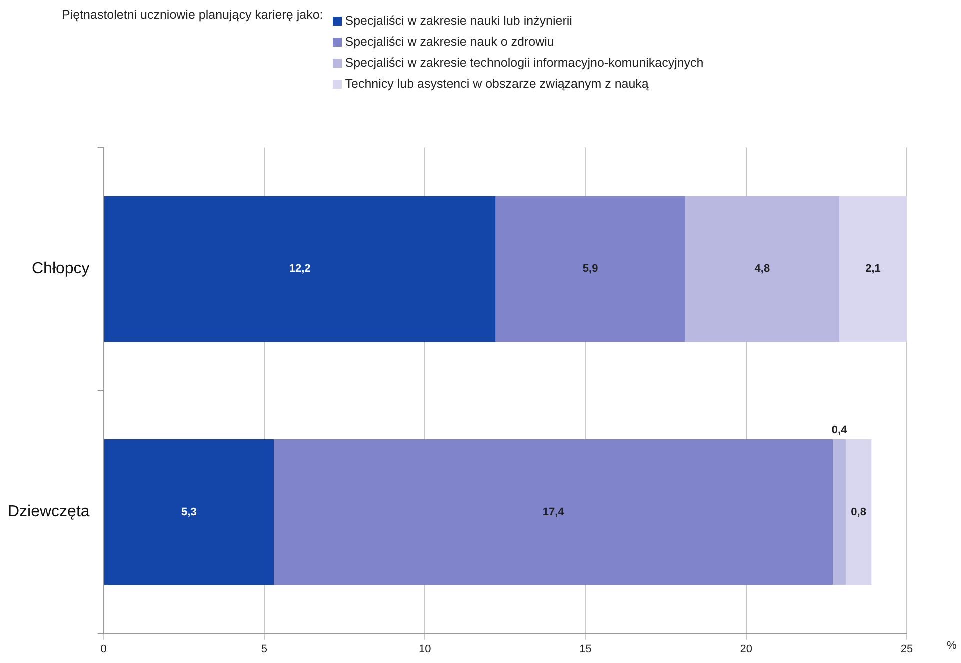 The image size is (961, 663). Describe the element at coordinates (907, 649) in the screenshot. I see `x-tick-label: 25` at that location.